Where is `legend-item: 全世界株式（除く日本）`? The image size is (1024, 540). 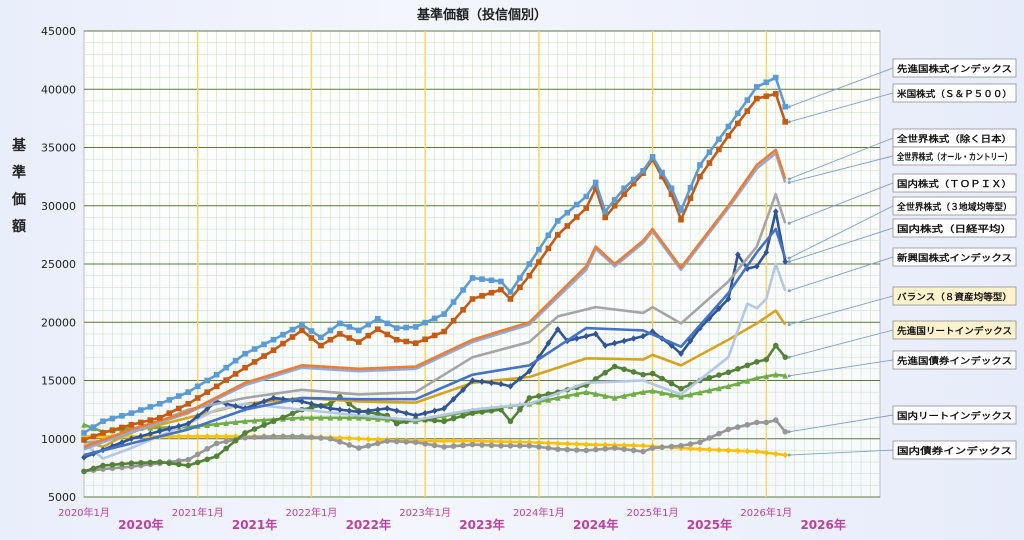
legend-item: 全世界株式（除く日本） is located at coordinates (902, 154).